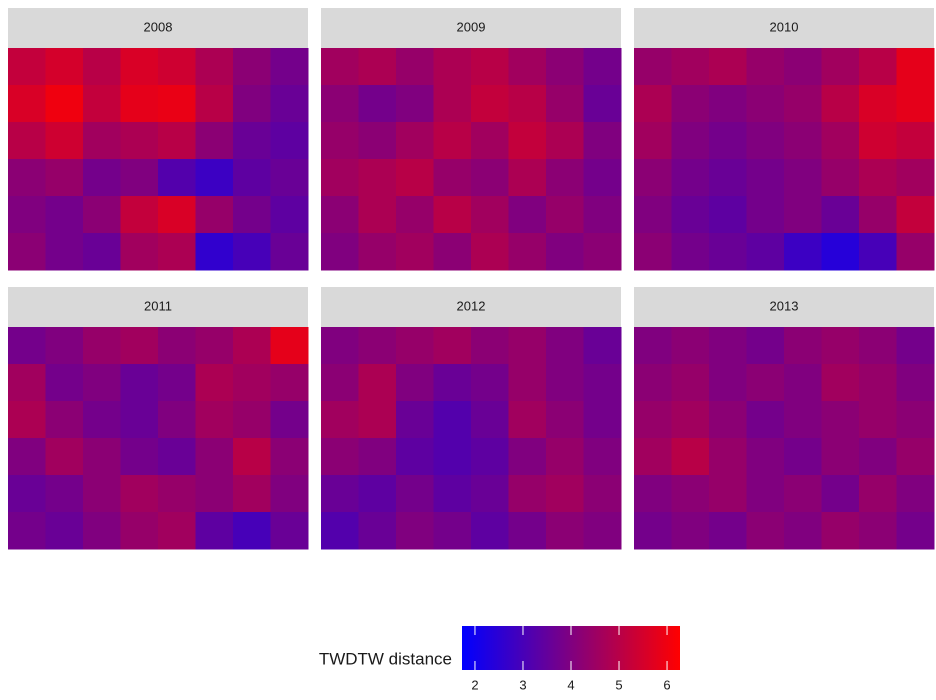  Describe the element at coordinates (158, 305) in the screenshot. I see `panel-title: 2011` at that location.